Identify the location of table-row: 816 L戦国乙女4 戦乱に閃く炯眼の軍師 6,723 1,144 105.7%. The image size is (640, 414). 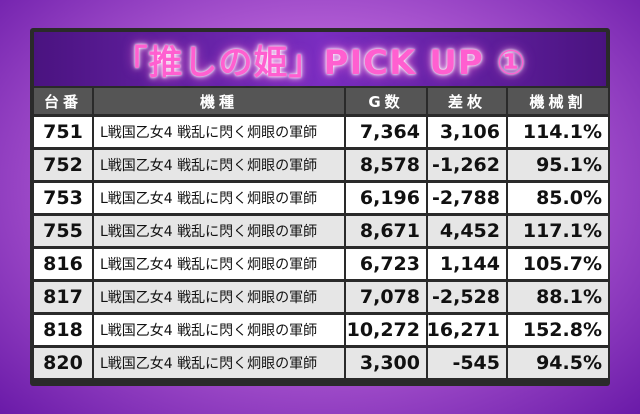
(321, 264).